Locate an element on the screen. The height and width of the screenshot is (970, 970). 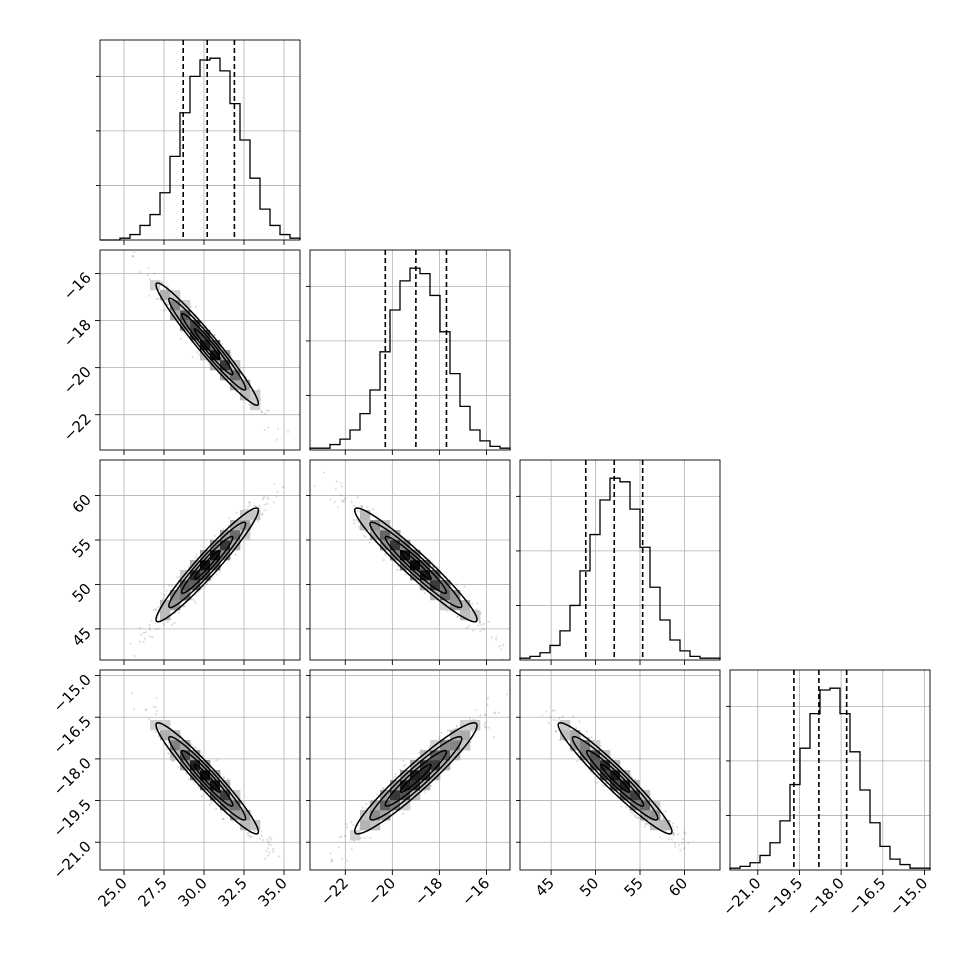
y-tick-label: −18 is located at coordinates (77, 333).